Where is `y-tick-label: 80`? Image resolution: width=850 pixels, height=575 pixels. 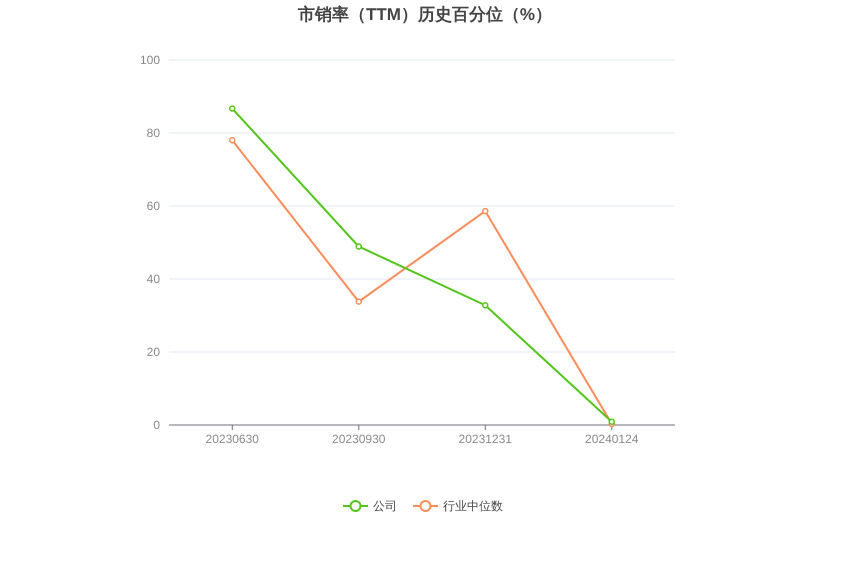
y-tick-label: 80 is located at coordinates (153, 133).